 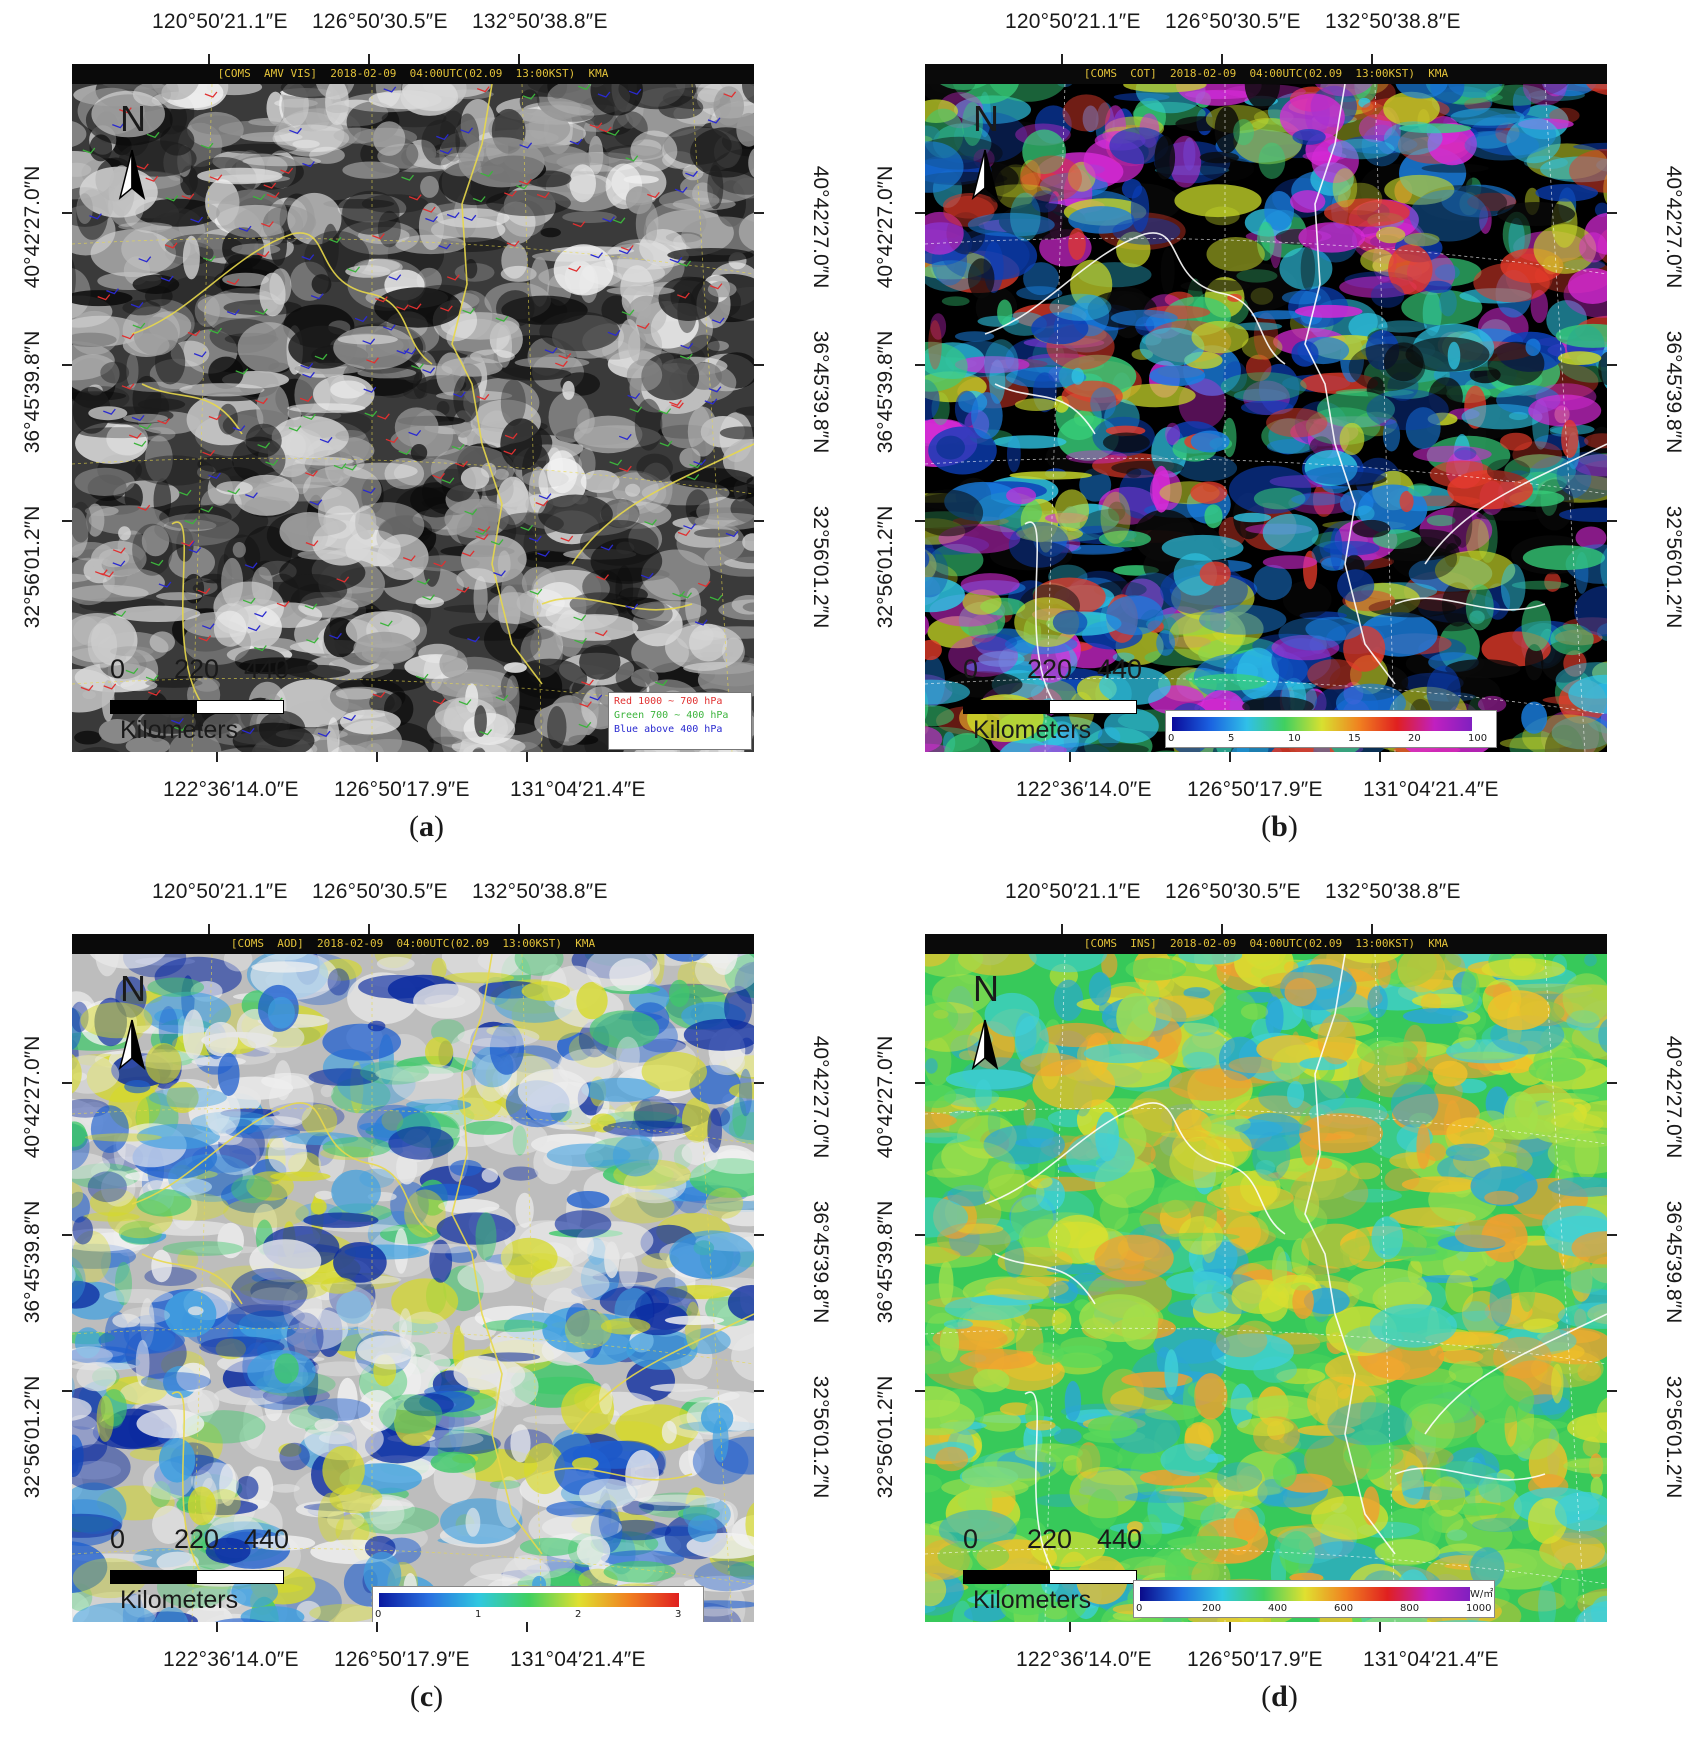 What do you see at coordinates (578, 789) in the screenshot?
I see `bottom-lon-label: 131°04′21.4″E` at bounding box center [578, 789].